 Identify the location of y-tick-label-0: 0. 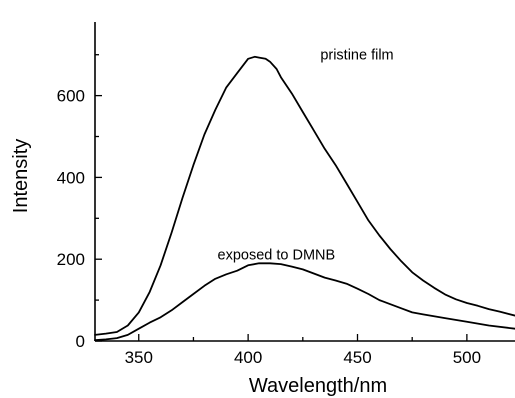
(80, 341).